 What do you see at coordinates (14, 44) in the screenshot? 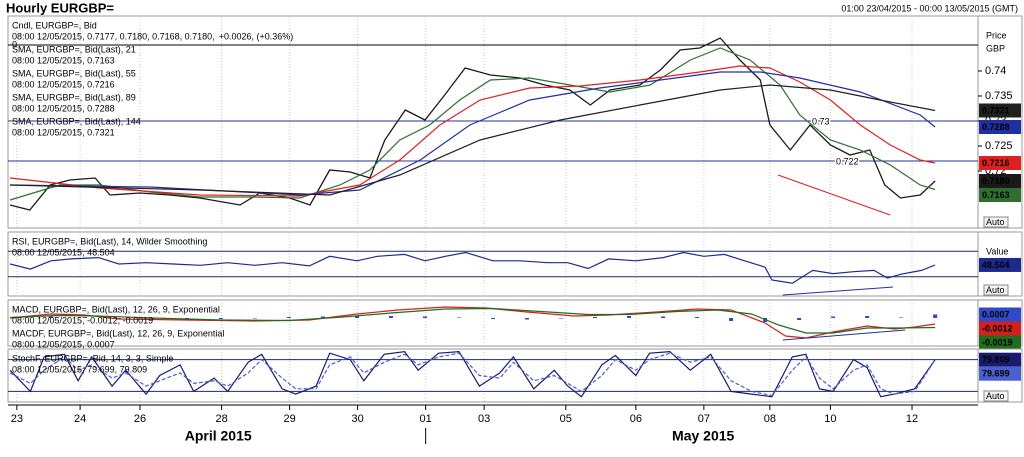
I see `line-tag: 0` at bounding box center [14, 44].